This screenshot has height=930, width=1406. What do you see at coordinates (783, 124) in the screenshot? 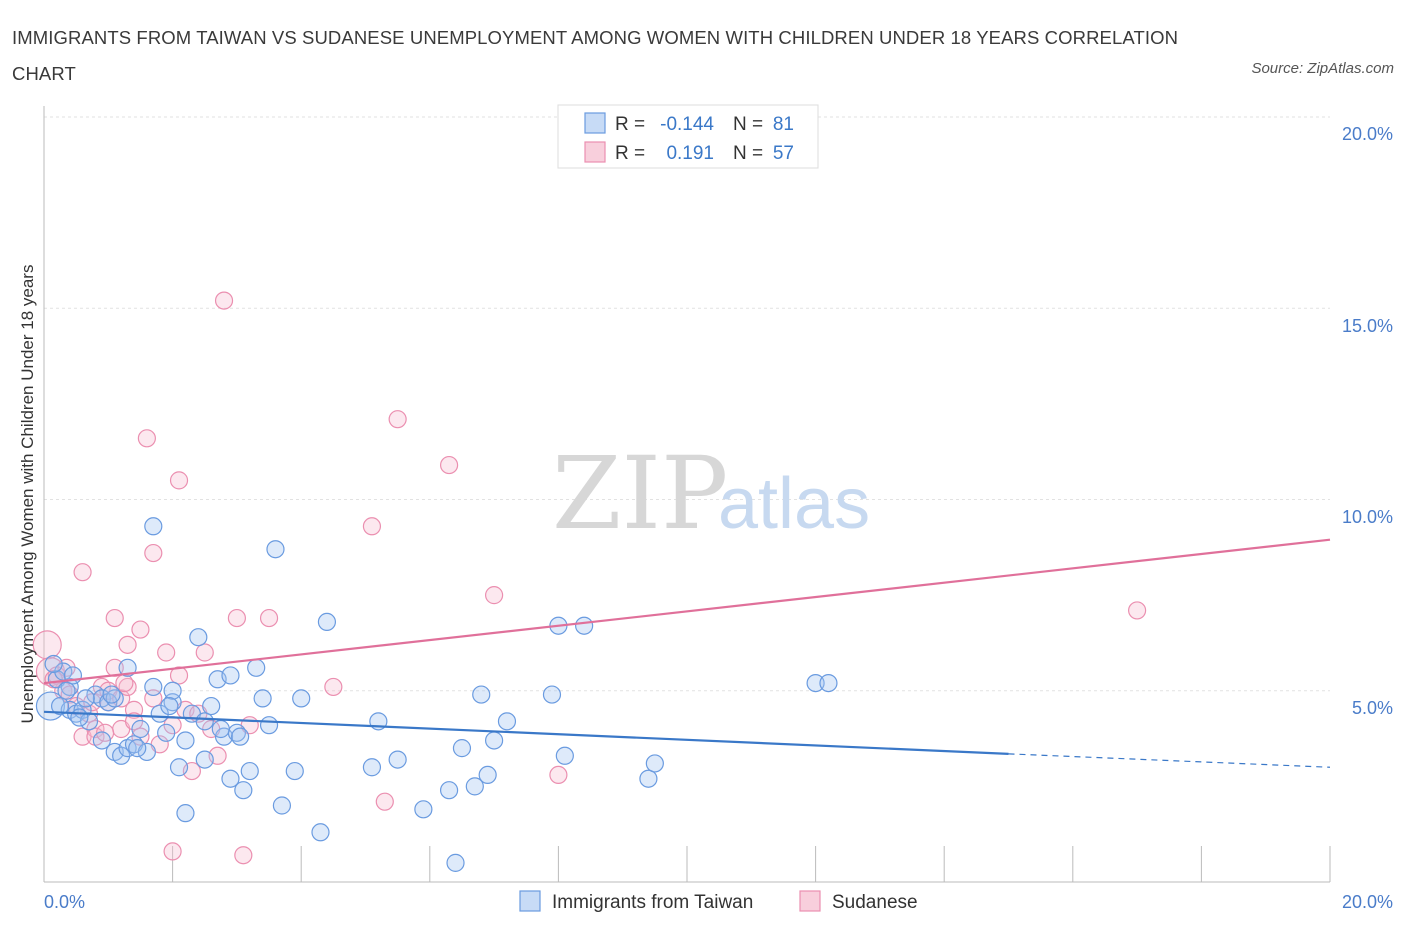
I see `legend-n-value-taiwan: 81` at bounding box center [783, 124].